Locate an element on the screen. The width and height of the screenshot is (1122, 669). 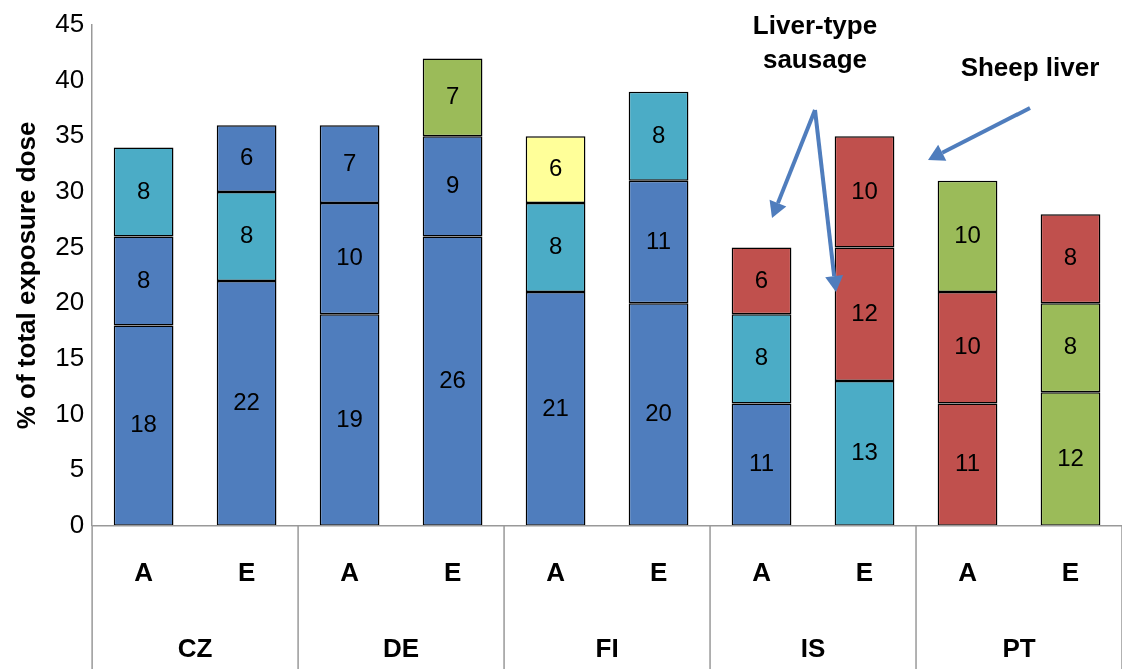
y-tick-label: 40 is located at coordinates (70, 78).